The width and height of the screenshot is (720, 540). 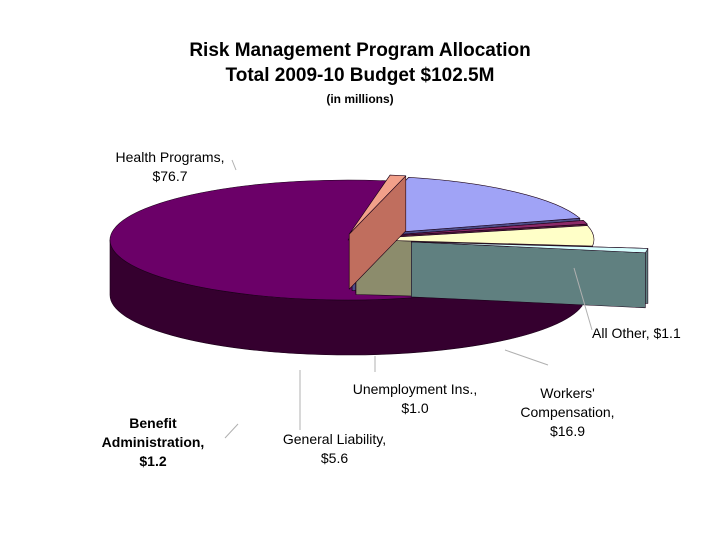 What do you see at coordinates (567, 431) in the screenshot?
I see `label-workers-compensation-value: $16.9` at bounding box center [567, 431].